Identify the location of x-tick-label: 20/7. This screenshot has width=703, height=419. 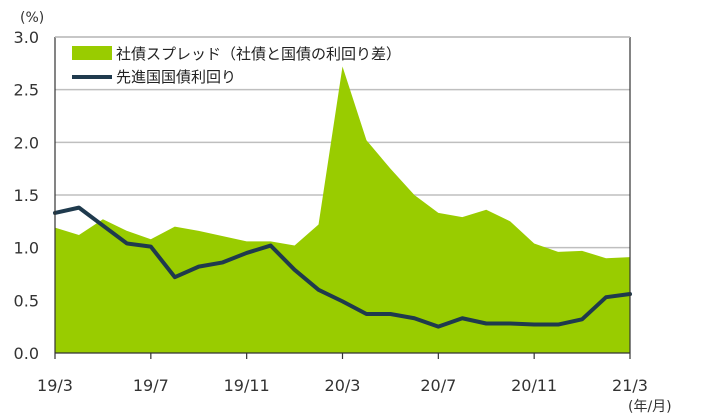
(438, 385).